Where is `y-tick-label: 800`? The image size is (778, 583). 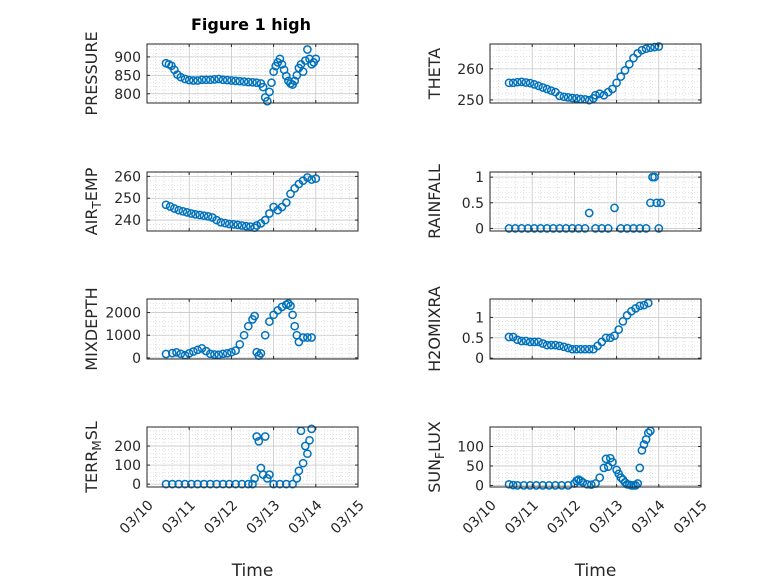
y-tick-label: 800 is located at coordinates (127, 95).